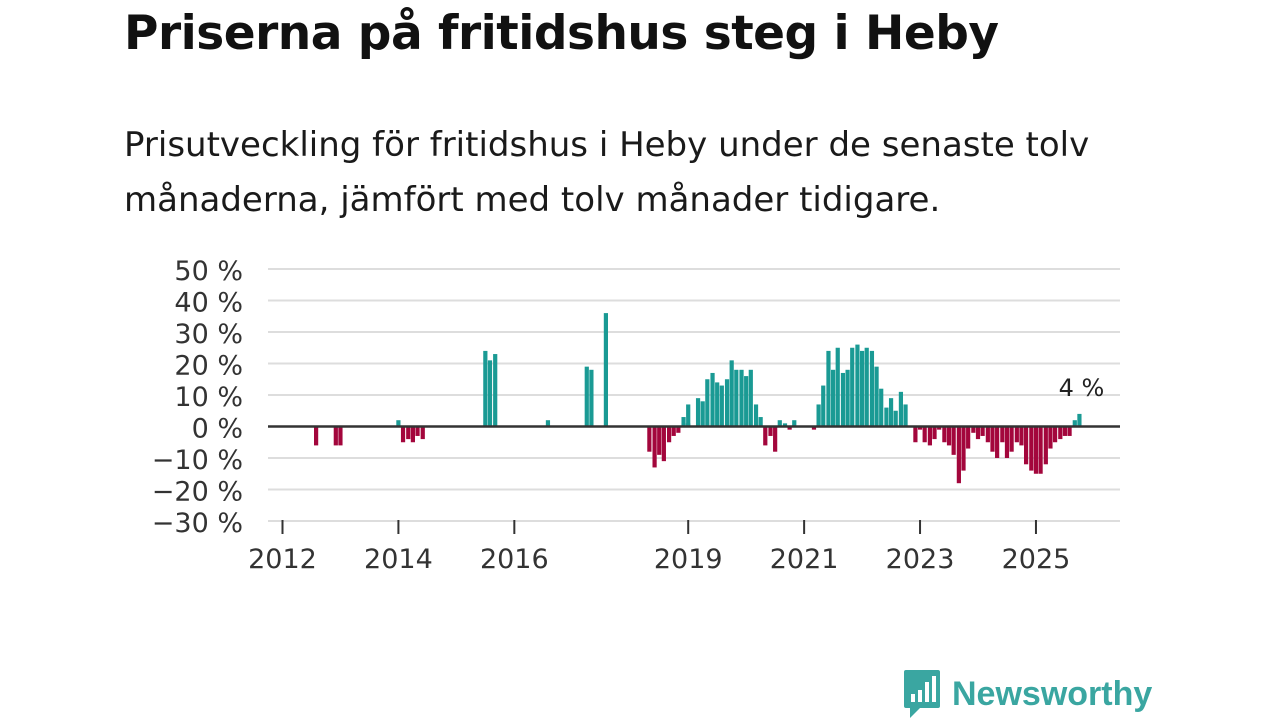 The height and width of the screenshot is (720, 1280). Describe the element at coordinates (217, 429) in the screenshot. I see `y-tick-label: 0 %` at that location.